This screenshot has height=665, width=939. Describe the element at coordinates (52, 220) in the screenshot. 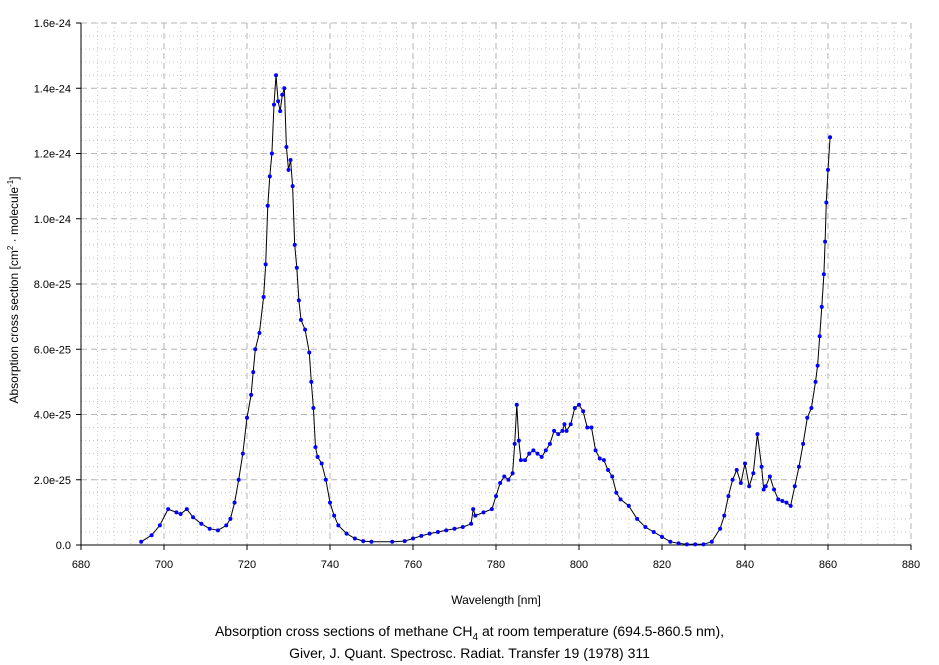

I see `y-tick-label: 1.0e-24` at that location.